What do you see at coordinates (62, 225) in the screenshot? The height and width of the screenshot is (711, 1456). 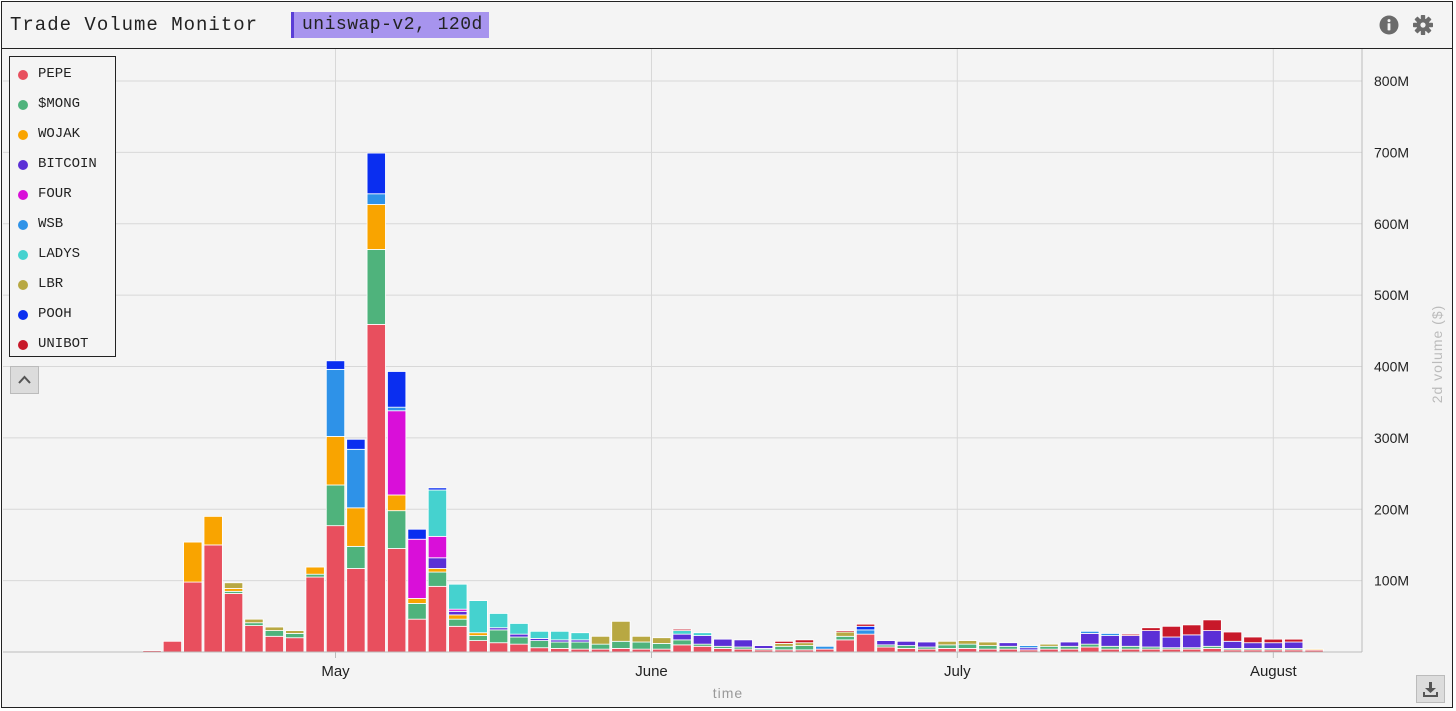 I see `legend-item: WSB` at bounding box center [62, 225].